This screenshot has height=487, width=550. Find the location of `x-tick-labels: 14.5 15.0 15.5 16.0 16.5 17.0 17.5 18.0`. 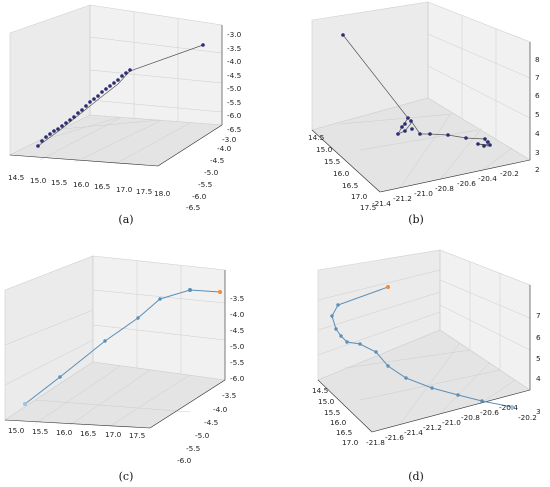

x-tick-labels: 14.5 15.0 15.5 16.0 16.5 17.0 17.5 18.0 is located at coordinates (89, 185).